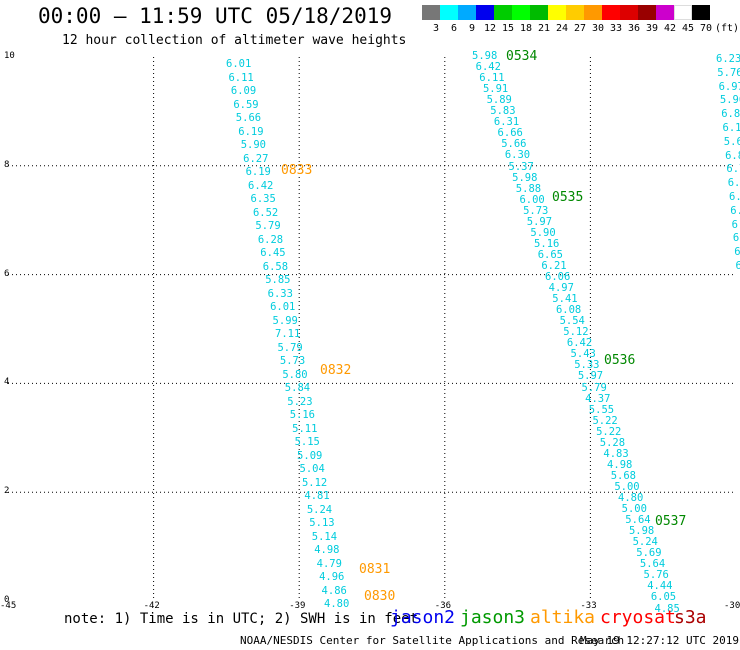  What do you see at coordinates (634, 28) in the screenshot?
I see `colorbar-label: 36` at bounding box center [634, 28].